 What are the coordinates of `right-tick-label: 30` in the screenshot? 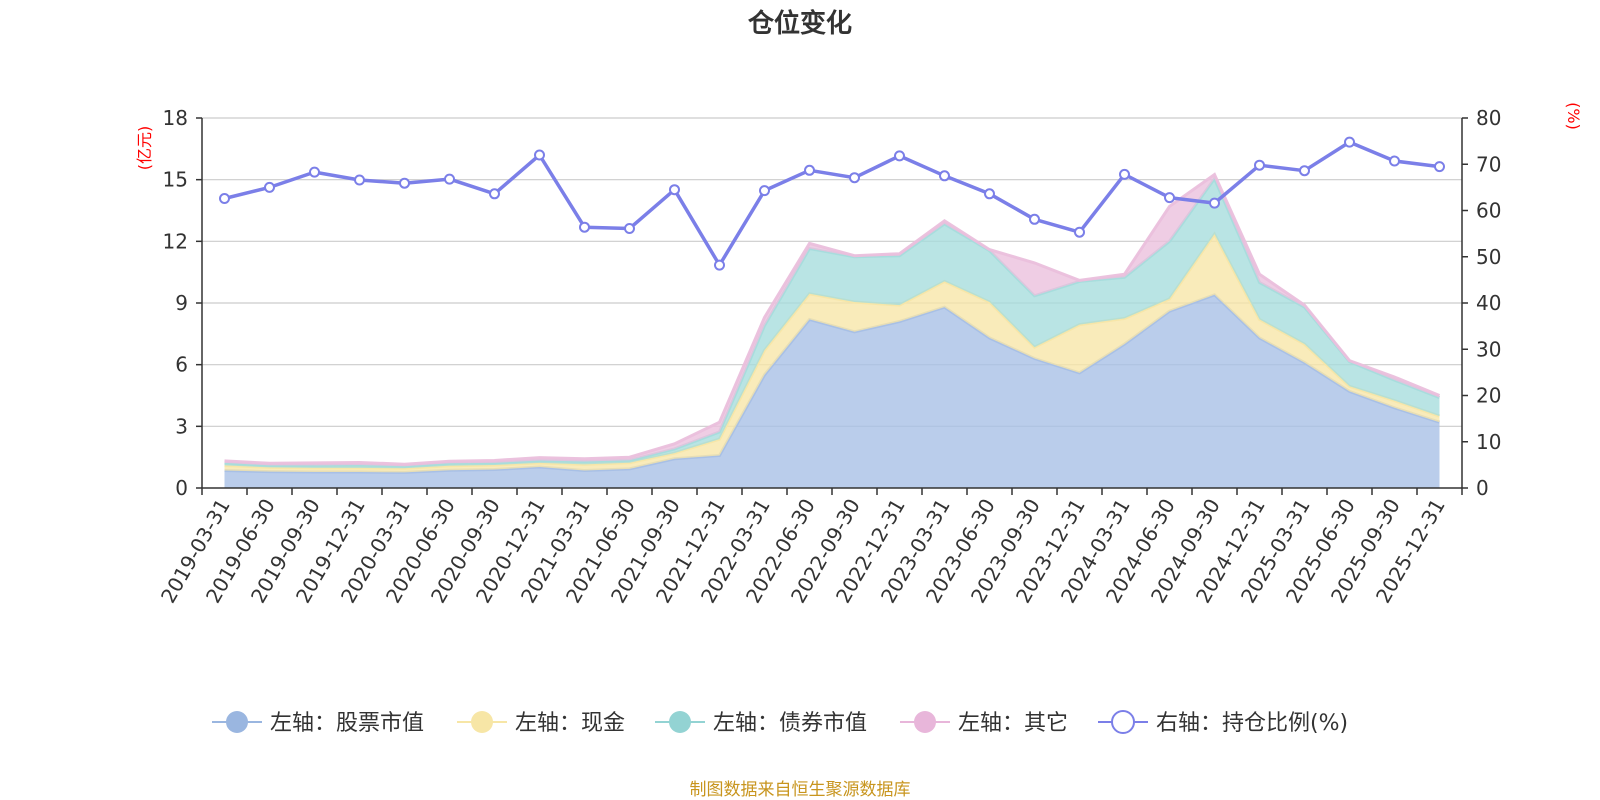 It's located at (1488, 349).